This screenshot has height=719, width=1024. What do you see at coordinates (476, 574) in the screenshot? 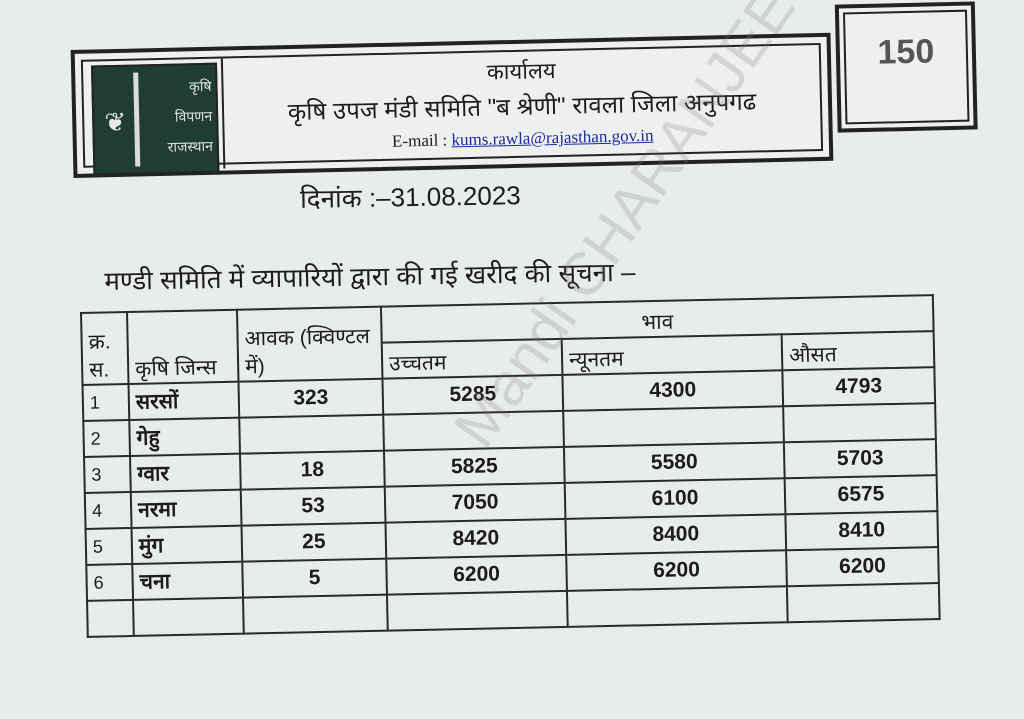
I see `cell-max: 6200` at bounding box center [476, 574].